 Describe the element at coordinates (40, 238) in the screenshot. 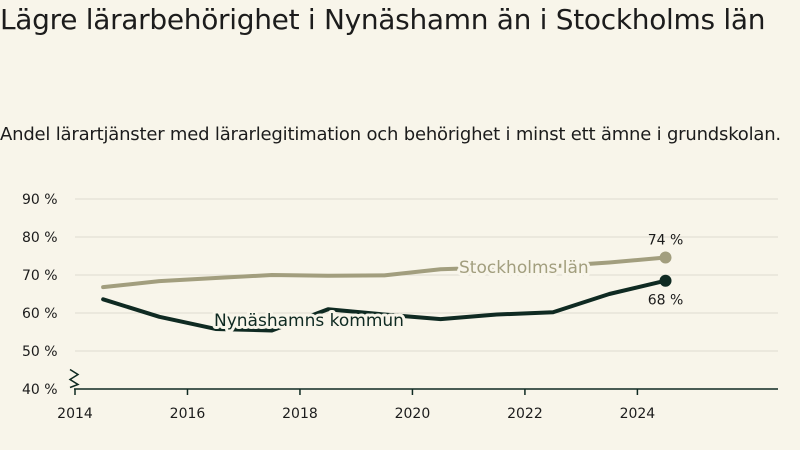

I see `y-tick-label: 80 %` at that location.